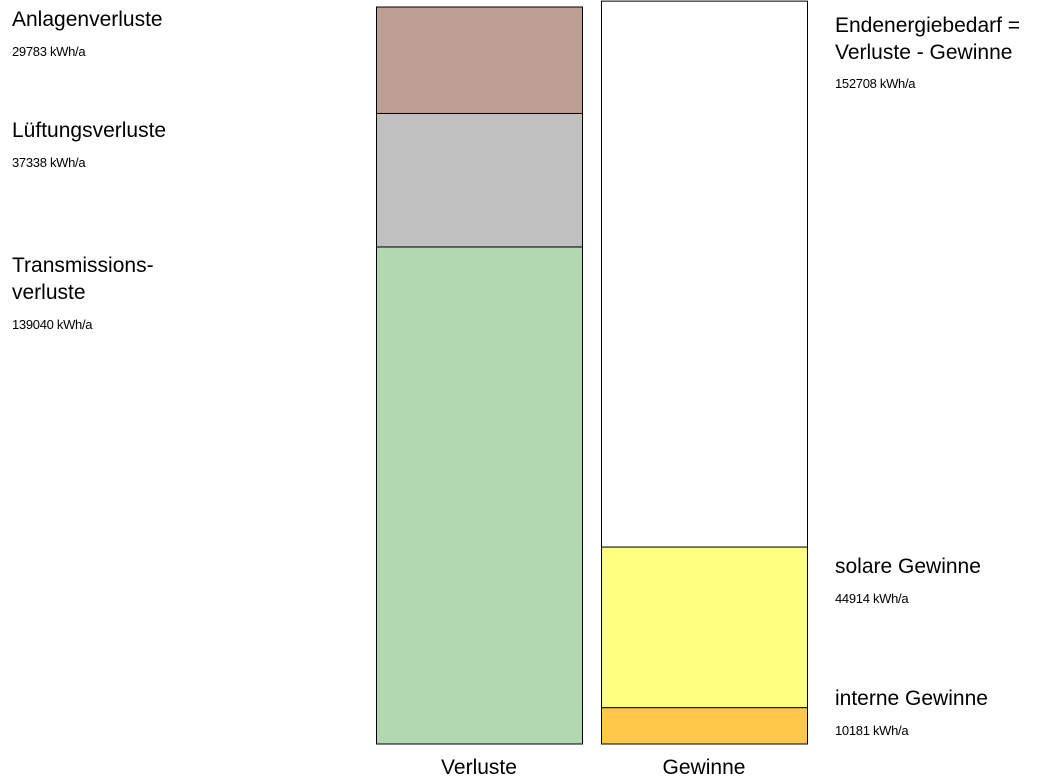  What do you see at coordinates (49, 162) in the screenshot?
I see `value-lueftungsverluste: 37338 kWh/a` at bounding box center [49, 162].